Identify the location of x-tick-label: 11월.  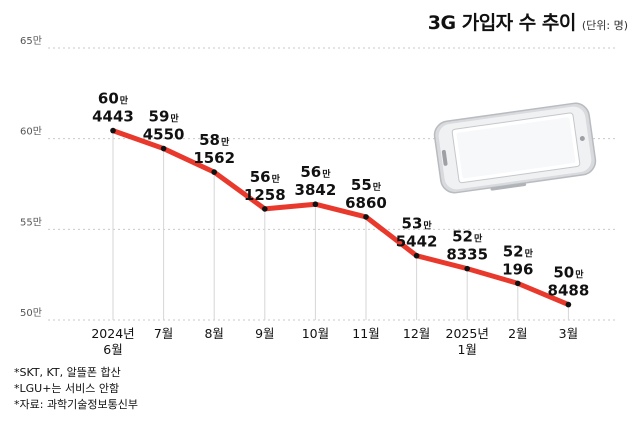
(365, 333).